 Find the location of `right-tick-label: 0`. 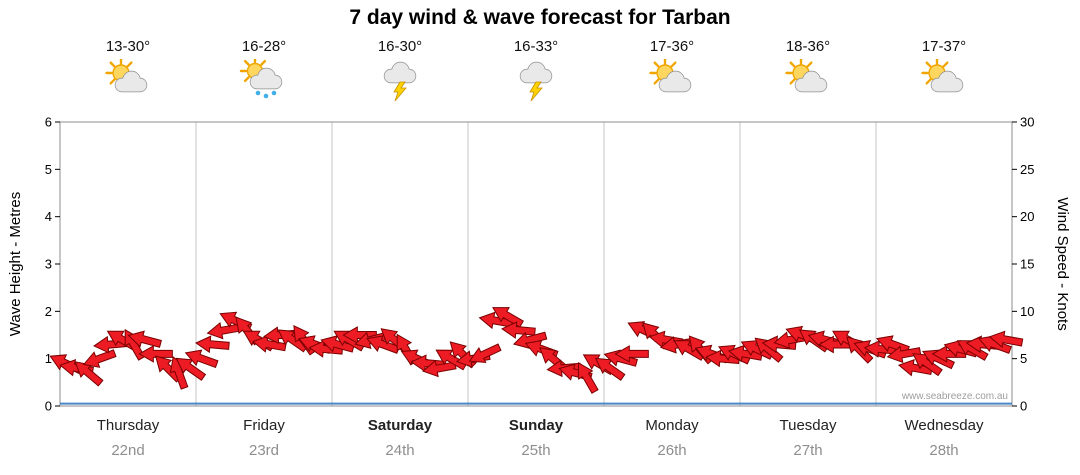

right-tick-label: 0 is located at coordinates (1023, 406).